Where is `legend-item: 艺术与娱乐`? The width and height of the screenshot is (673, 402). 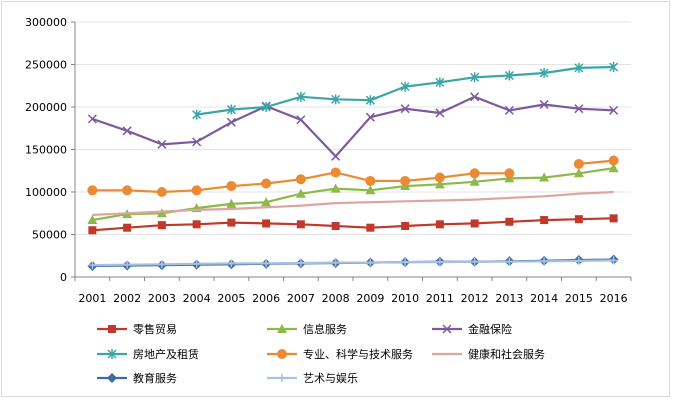
legend-item: 艺术与娱乐 is located at coordinates (312, 378).